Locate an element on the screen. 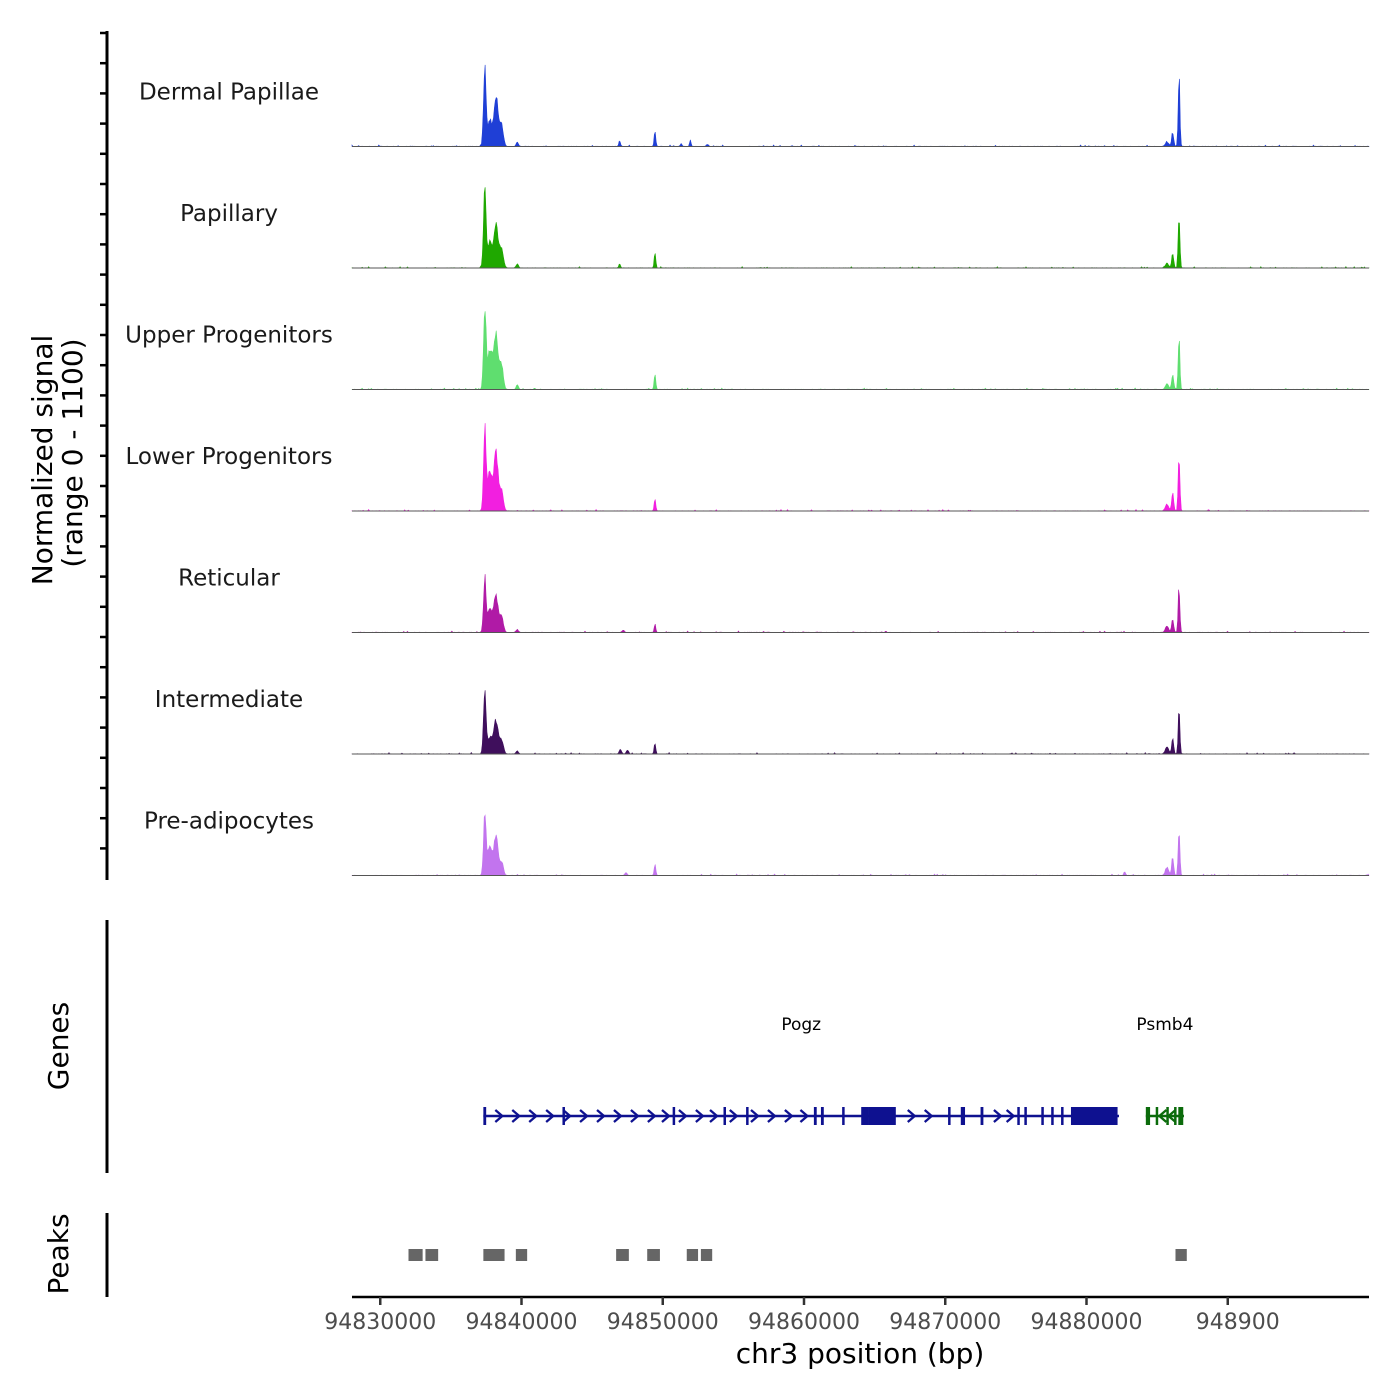 The width and height of the screenshot is (1400, 1400). track-lower-progenitors: Lower Progenitors is located at coordinates (748, 467).